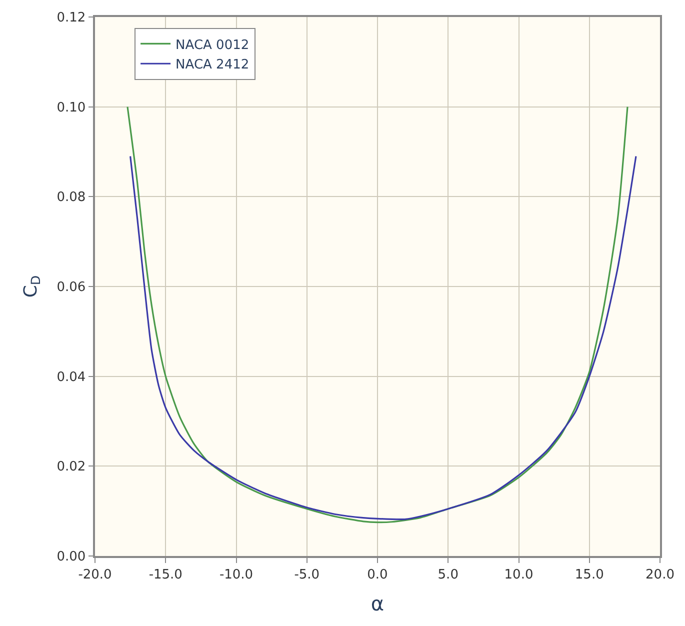  I want to click on legend-label: NACA 2412, so click(213, 65).